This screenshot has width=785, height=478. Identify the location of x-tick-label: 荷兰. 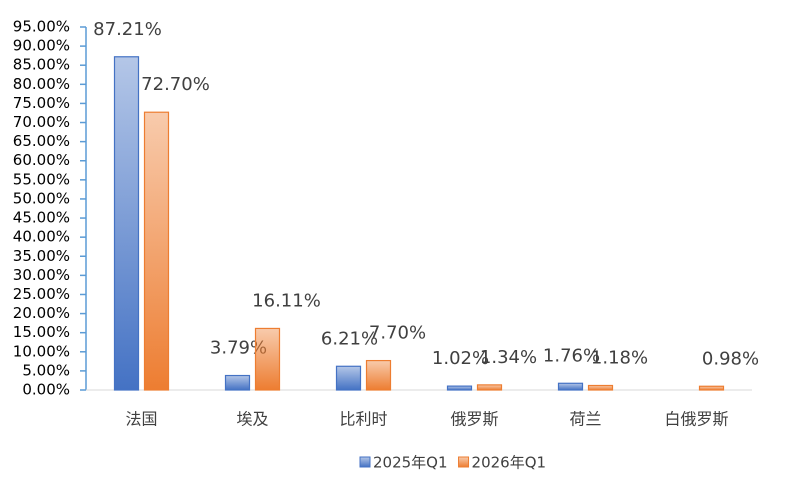
(585, 419).